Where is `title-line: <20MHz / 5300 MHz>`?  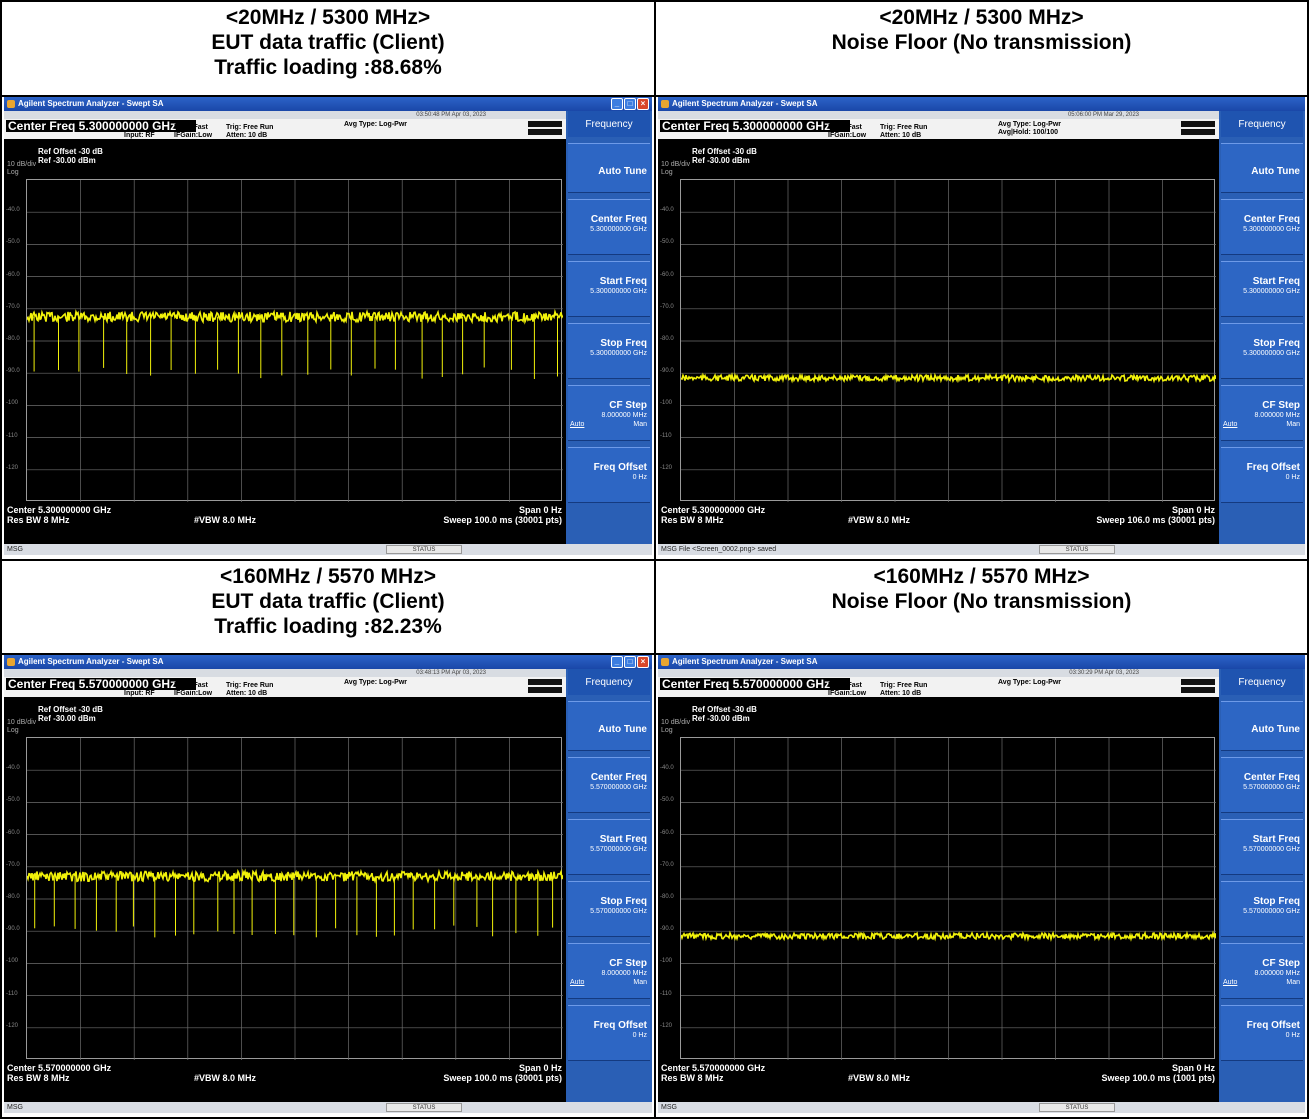
title-line: <20MHz / 5300 MHz> is located at coordinates (981, 17).